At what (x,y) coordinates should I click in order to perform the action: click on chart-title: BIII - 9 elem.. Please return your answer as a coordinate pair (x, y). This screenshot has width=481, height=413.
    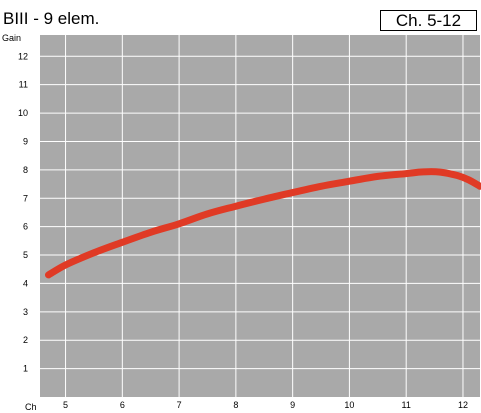
    Looking at the image, I should click on (51, 18).